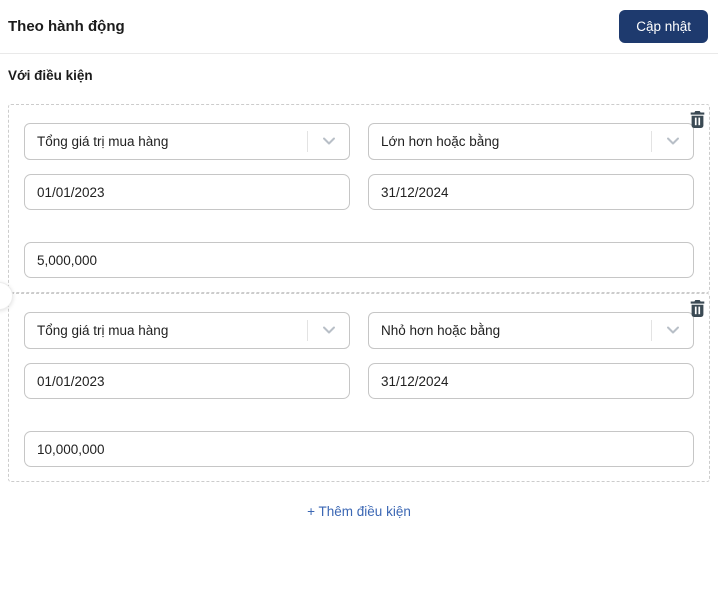  I want to click on operator-select: Nhỏ hơn hoặc bằng, so click(531, 330).